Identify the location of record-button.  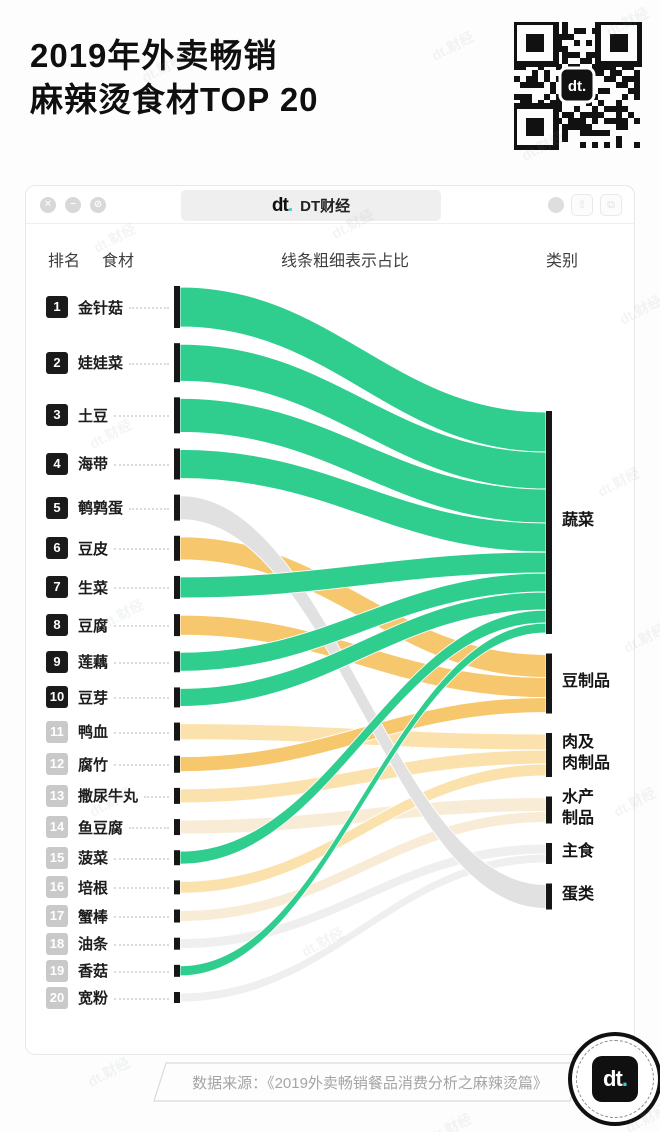
(556, 205).